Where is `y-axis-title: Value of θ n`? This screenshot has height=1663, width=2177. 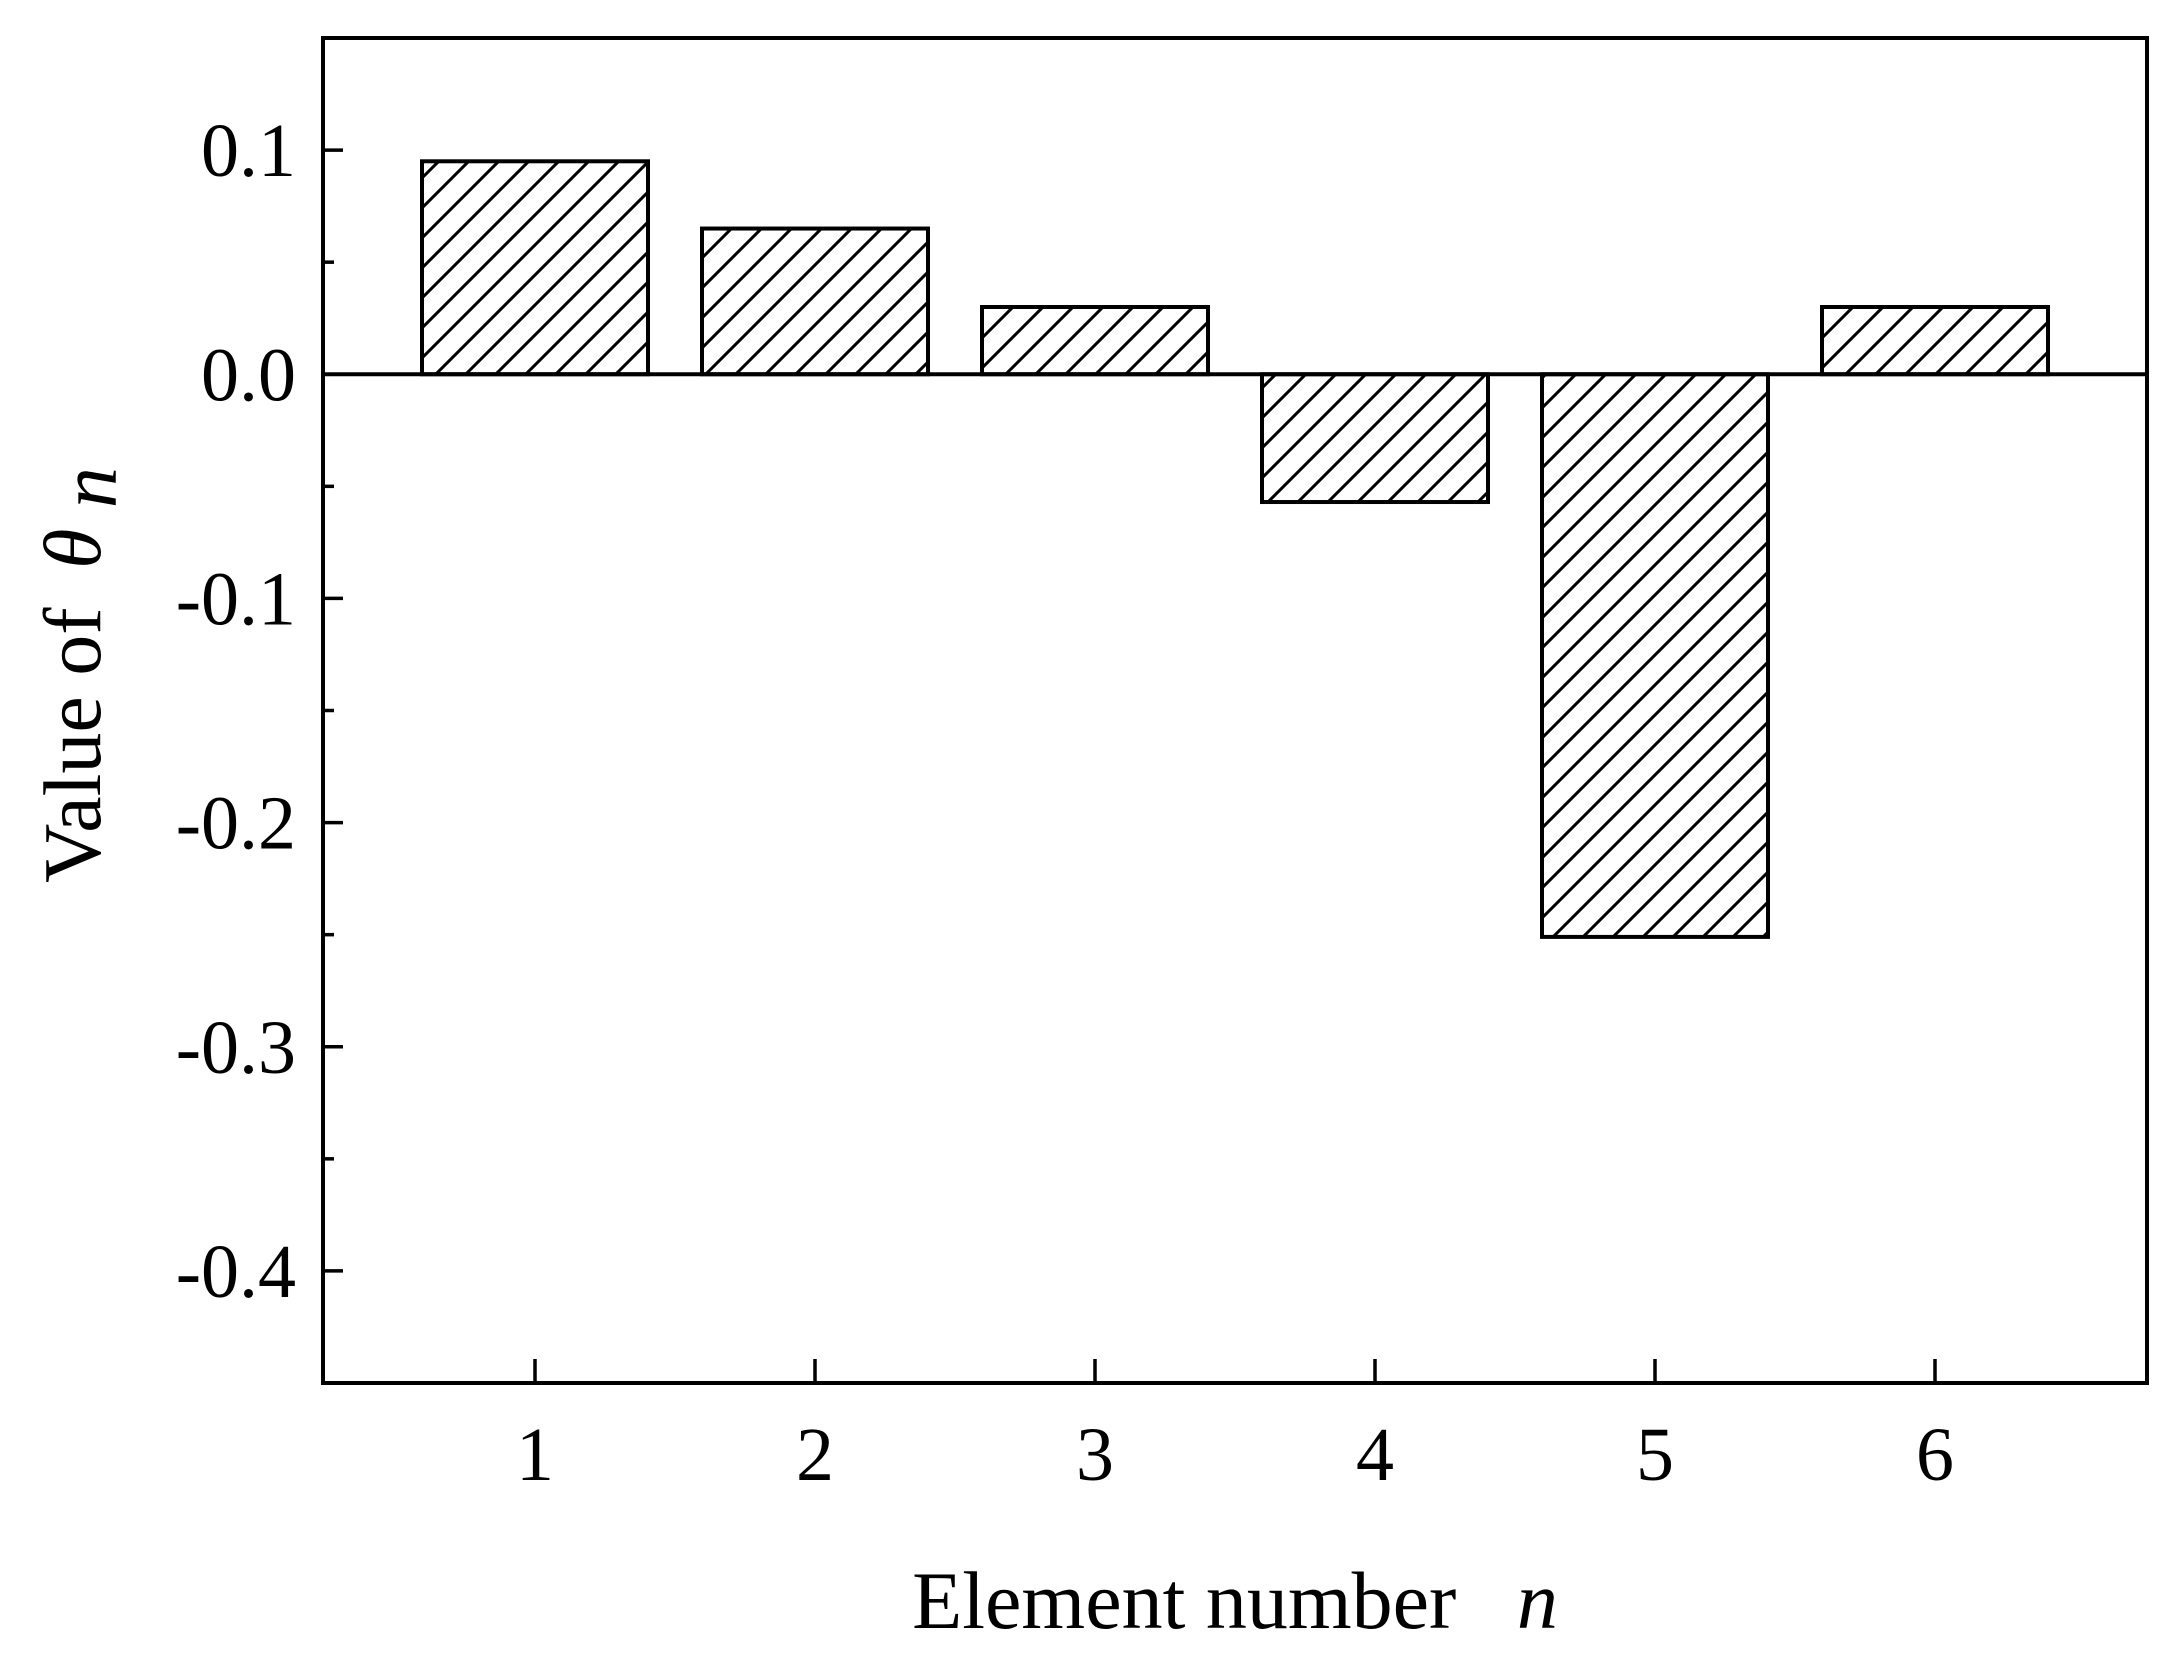 y-axis-title: Value of θ n is located at coordinates (80, 675).